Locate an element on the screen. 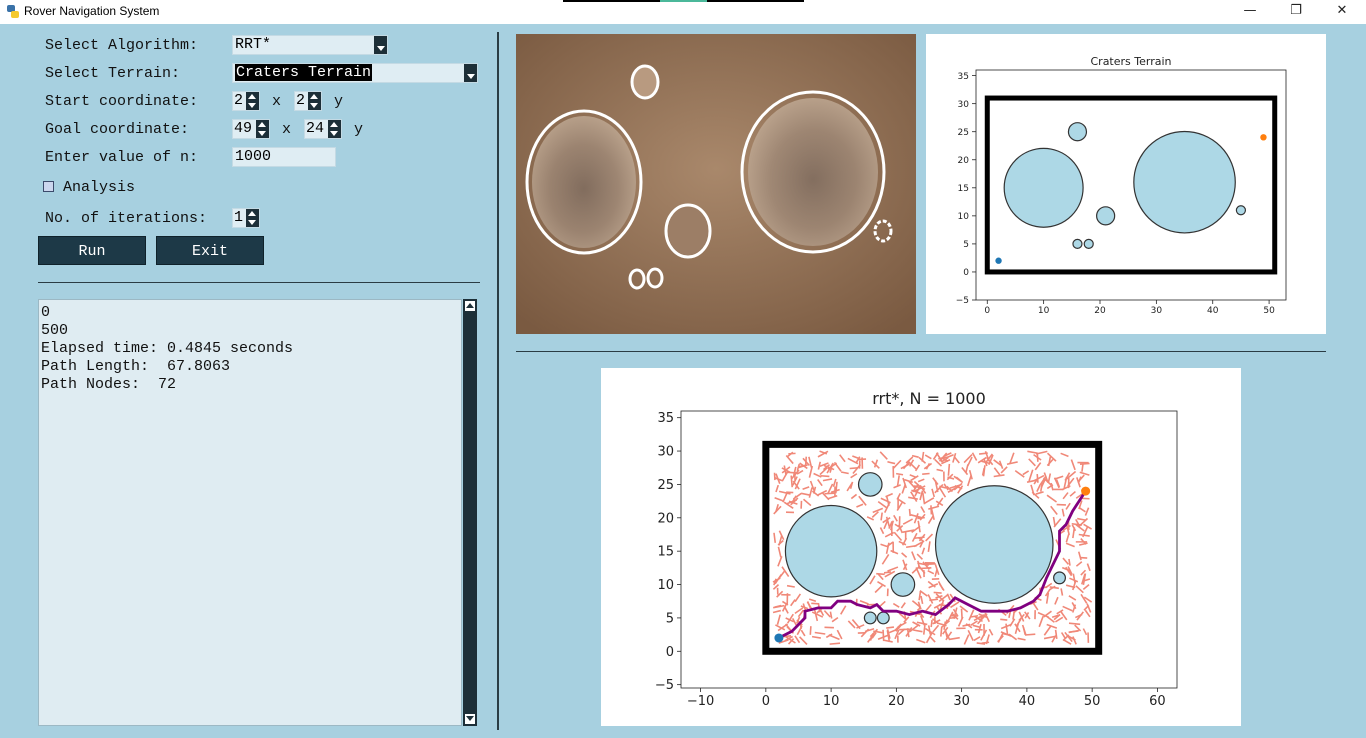 Image resolution: width=1366 pixels, height=738 pixels. x-tick-label: 60 is located at coordinates (1157, 701).